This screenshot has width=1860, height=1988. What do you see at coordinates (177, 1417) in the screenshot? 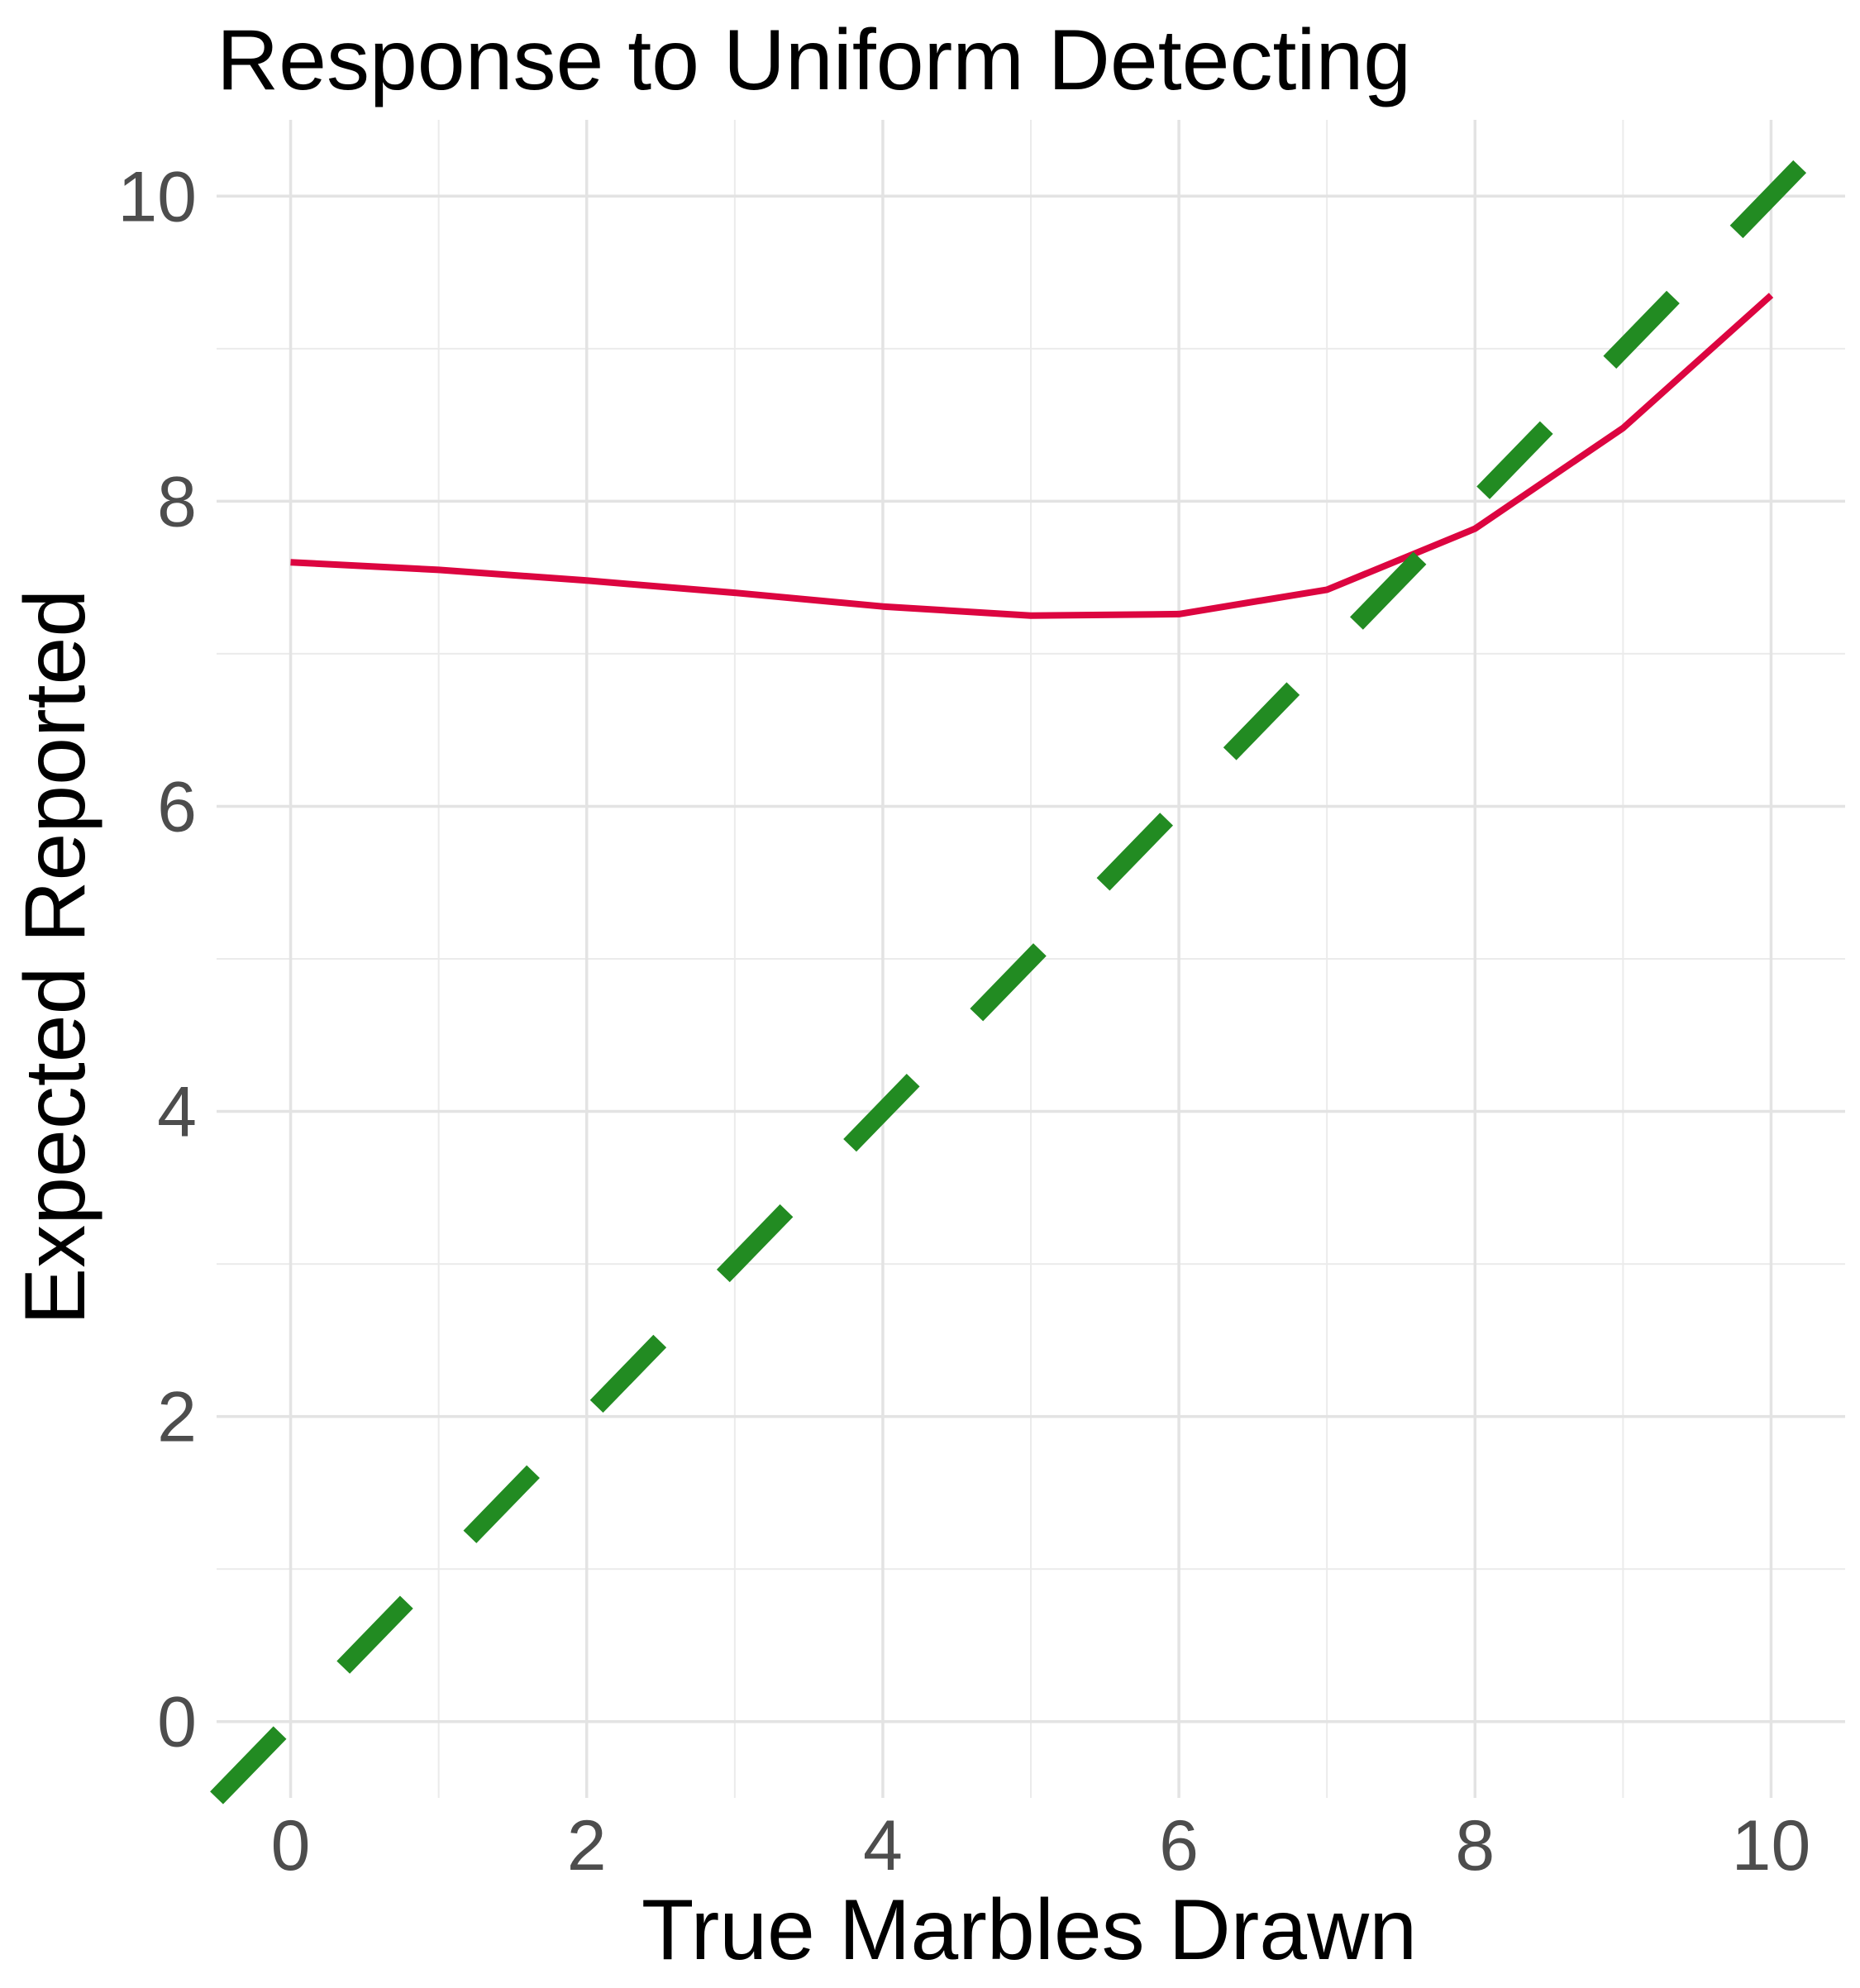
I see `y-tick-label: 2` at bounding box center [177, 1417].